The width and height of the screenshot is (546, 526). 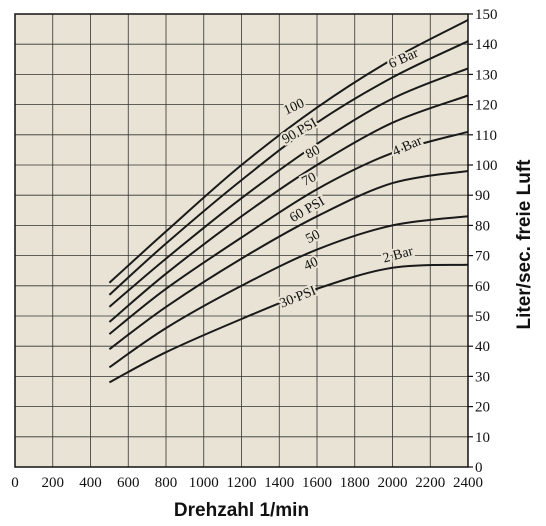 I want to click on x-tick-label: 1400, so click(x=279, y=483).